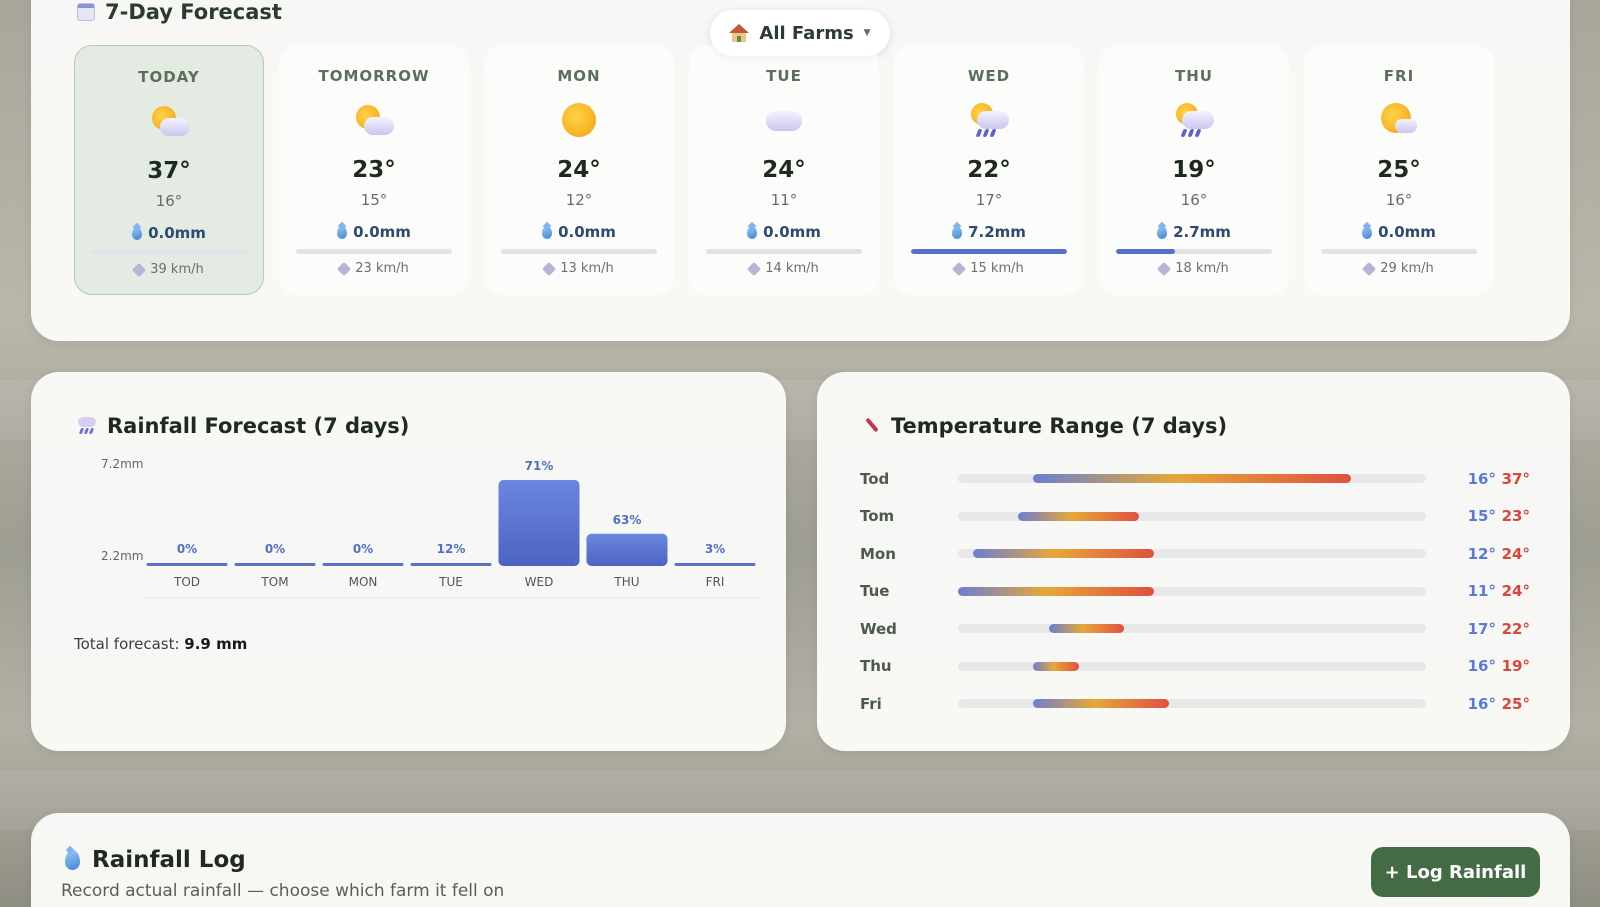  I want to click on x-tick-label: TUE, so click(450, 582).